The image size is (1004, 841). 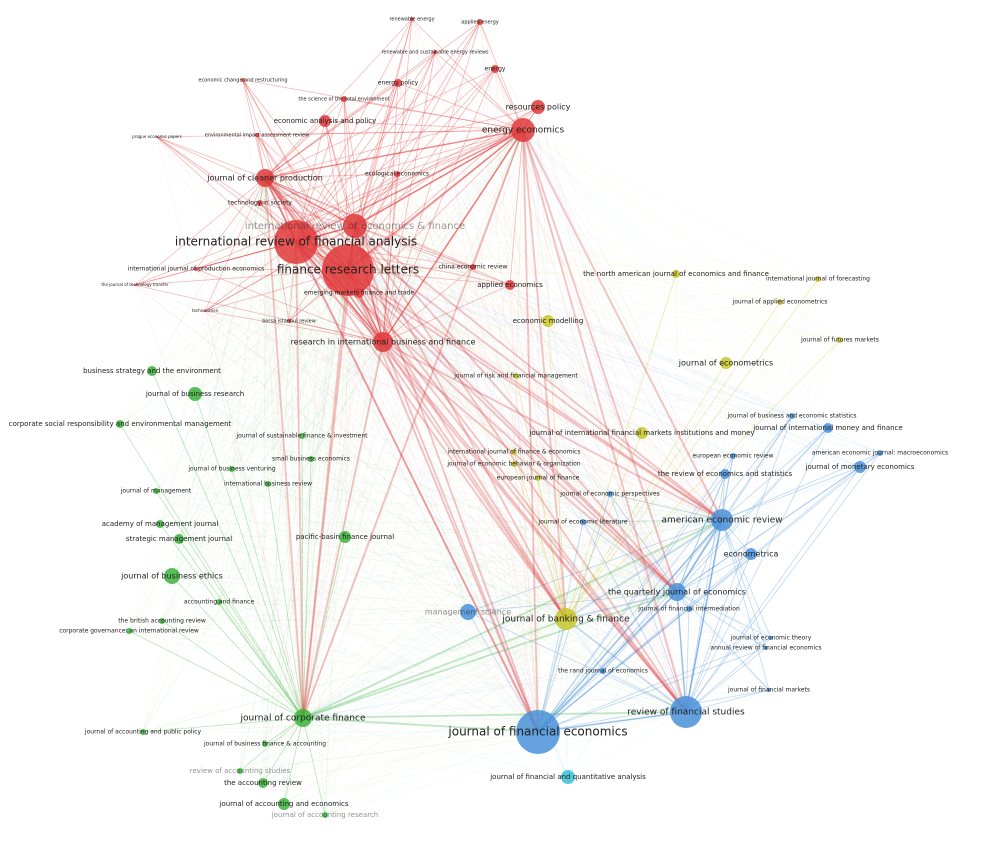 I want to click on node-label: journal of banking & finance, so click(x=565, y=620).